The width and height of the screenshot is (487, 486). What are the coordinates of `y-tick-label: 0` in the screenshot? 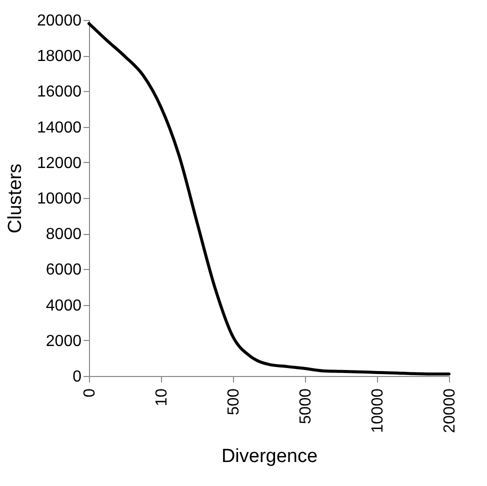 It's located at (77, 377).